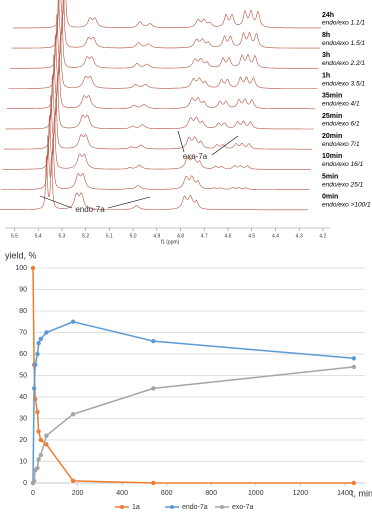  What do you see at coordinates (78, 493) in the screenshot?
I see `x-tick-label: 200` at bounding box center [78, 493].